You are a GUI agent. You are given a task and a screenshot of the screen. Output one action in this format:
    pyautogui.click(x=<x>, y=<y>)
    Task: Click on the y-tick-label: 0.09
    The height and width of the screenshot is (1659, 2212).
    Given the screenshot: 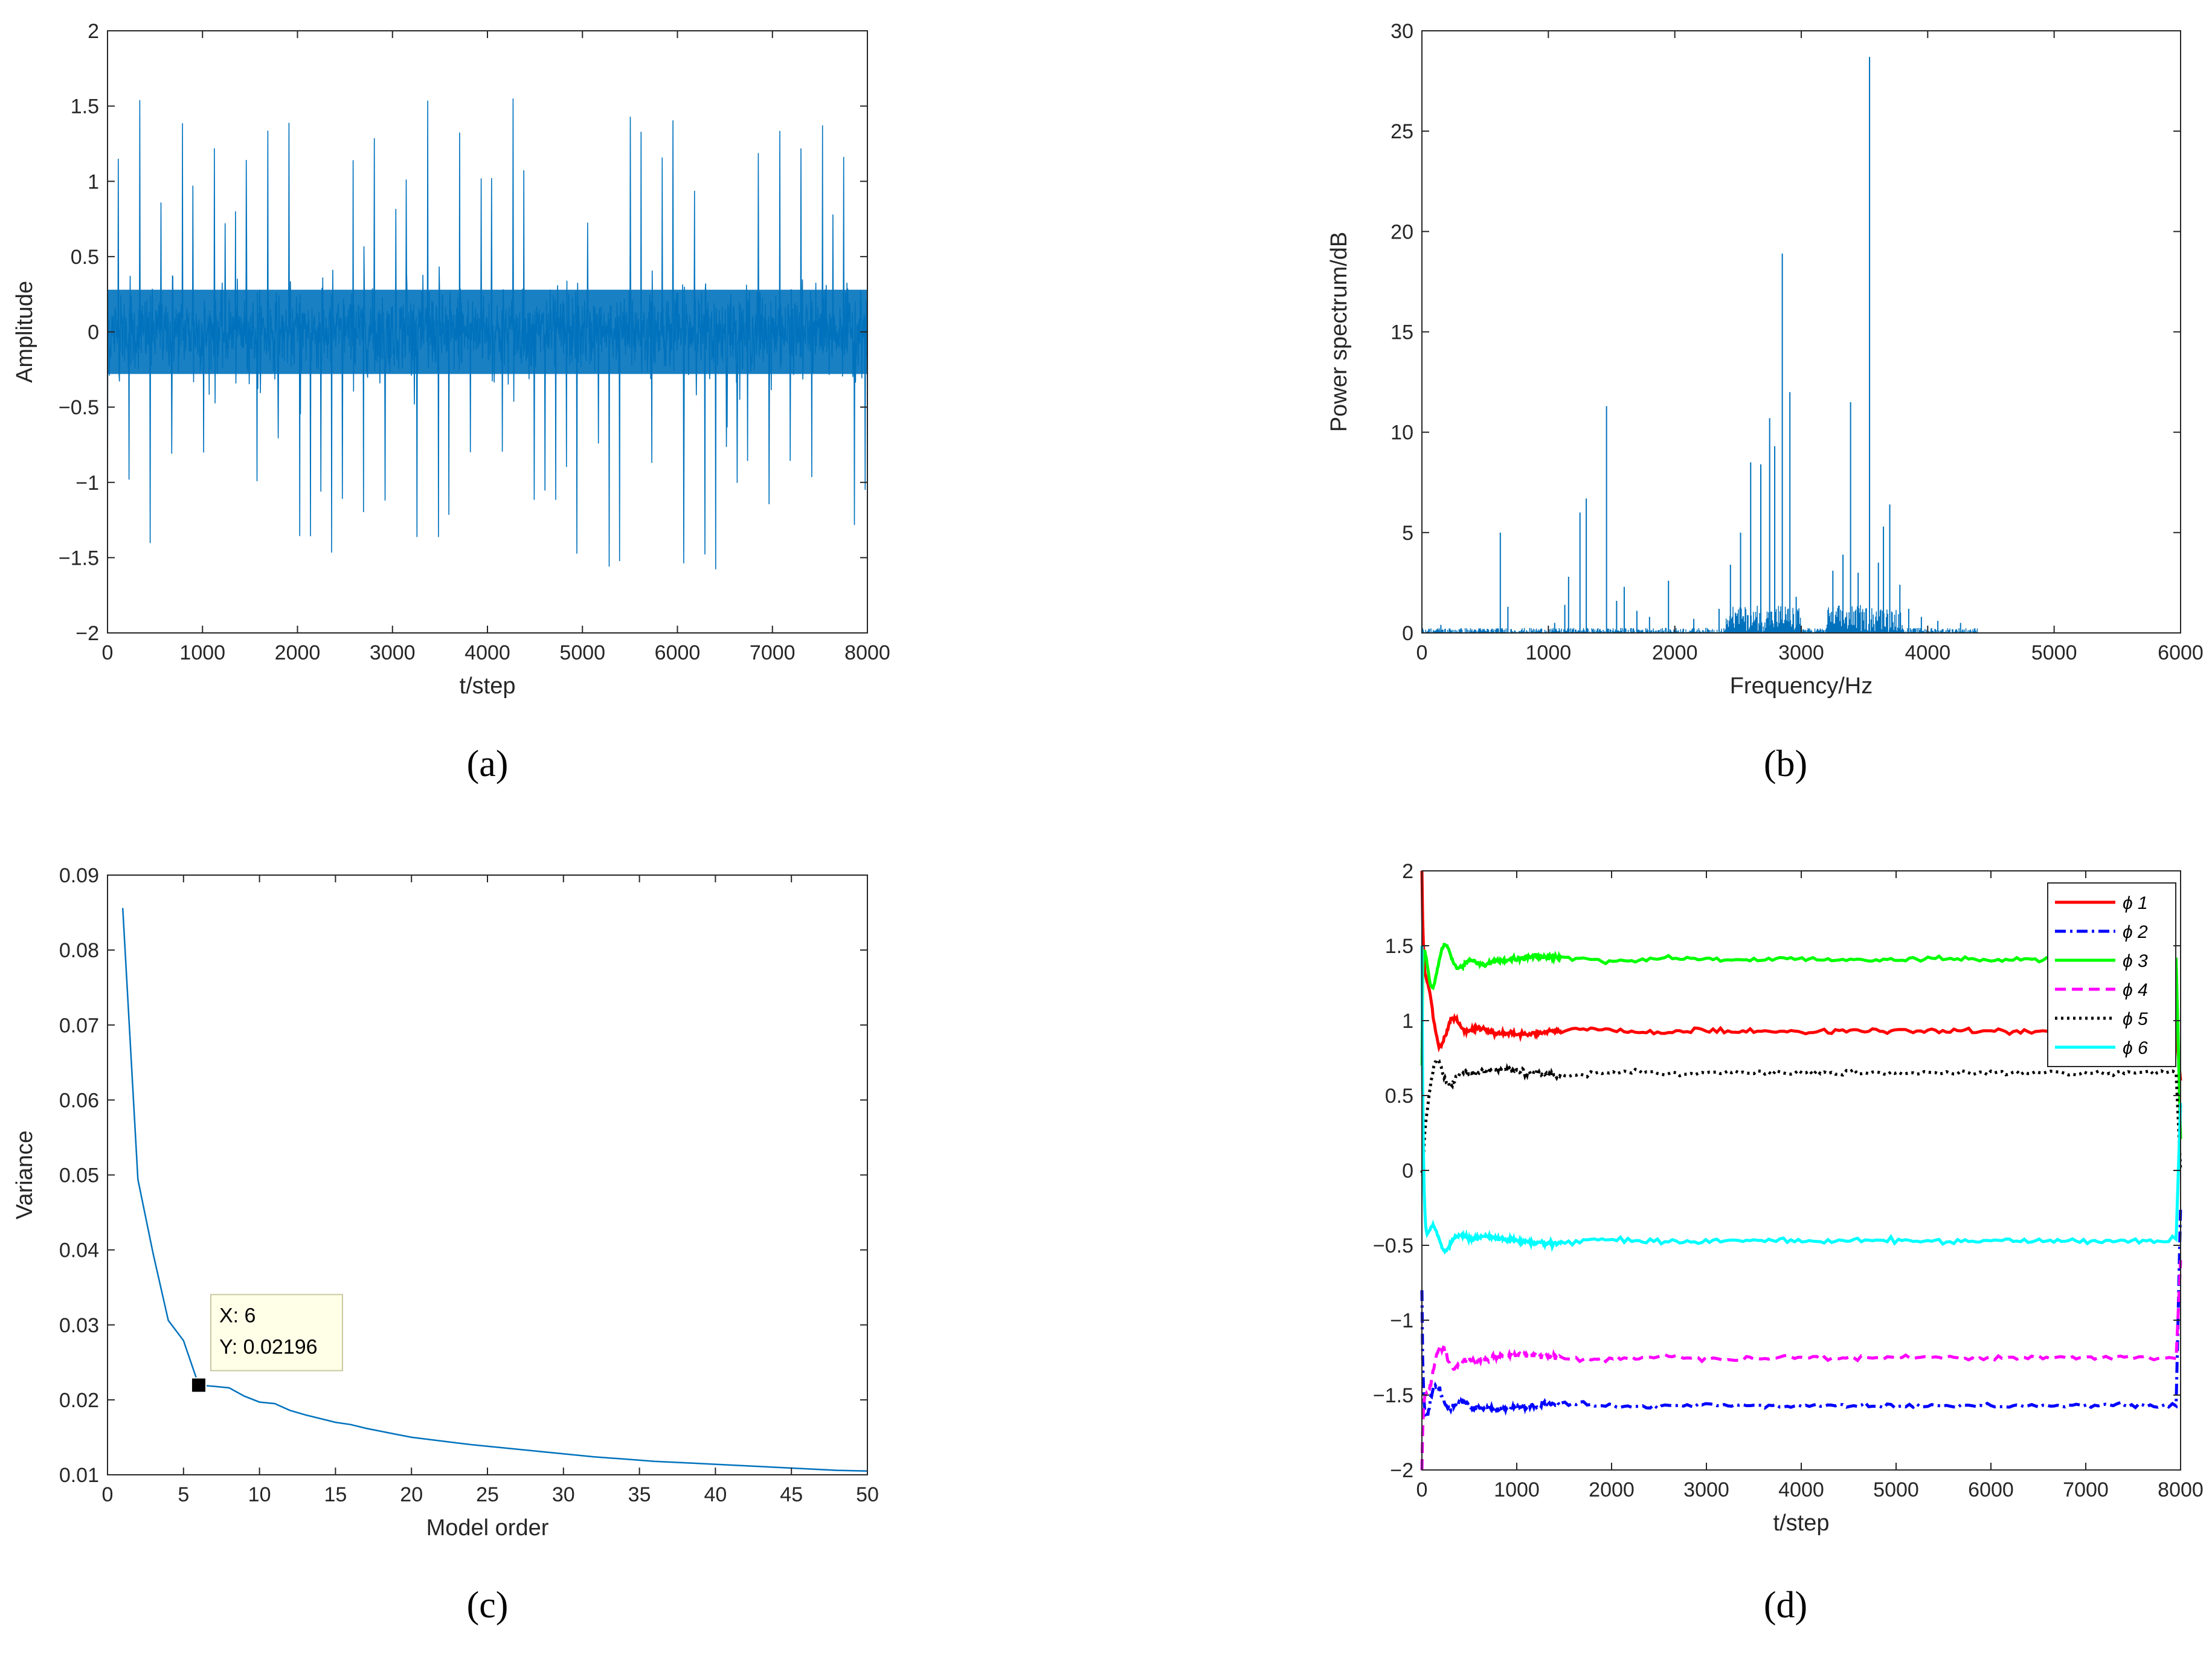 What is the action you would take?
    pyautogui.click(x=79, y=876)
    